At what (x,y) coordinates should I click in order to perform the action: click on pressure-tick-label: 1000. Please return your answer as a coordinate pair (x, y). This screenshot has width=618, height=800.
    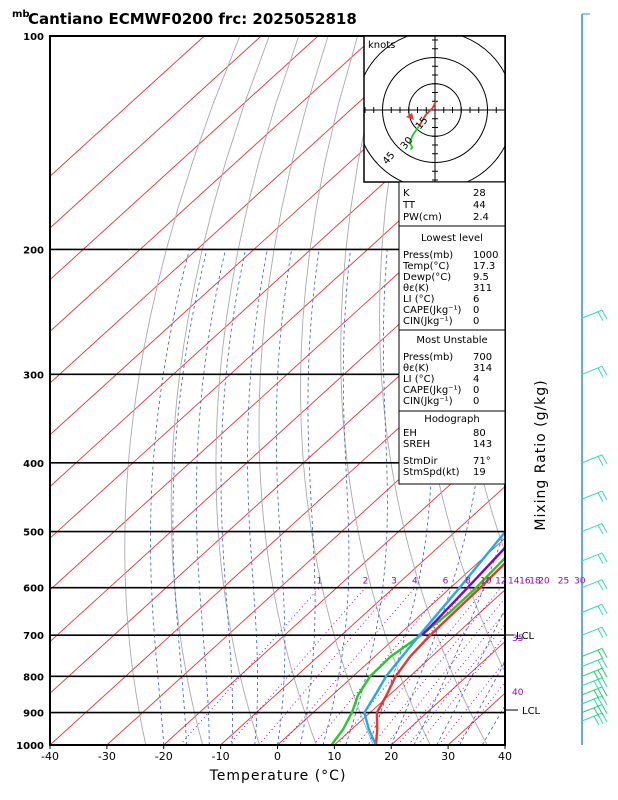
    Looking at the image, I should click on (30, 746).